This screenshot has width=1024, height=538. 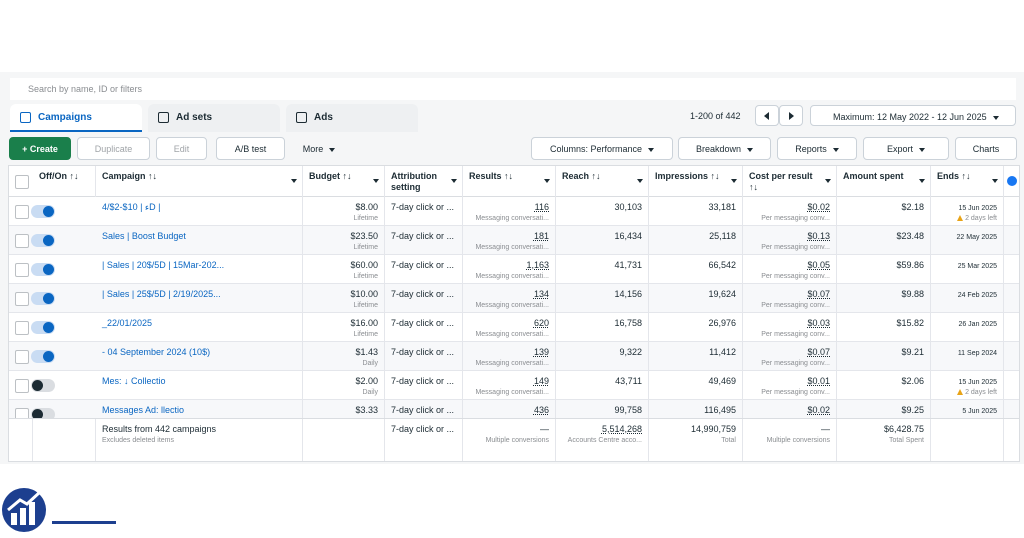 I want to click on next-page, so click(x=791, y=115).